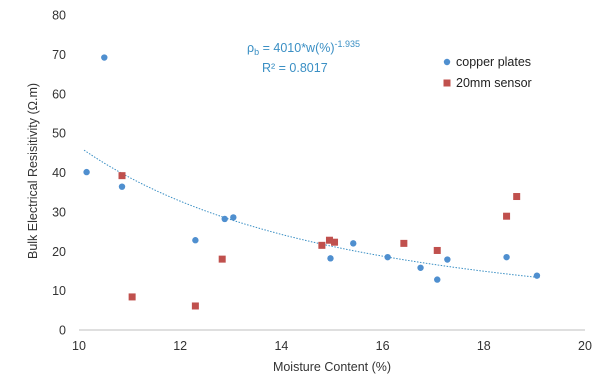  I want to click on svg-text: ρb = 4010*w(%)-1.935, so click(303, 48).